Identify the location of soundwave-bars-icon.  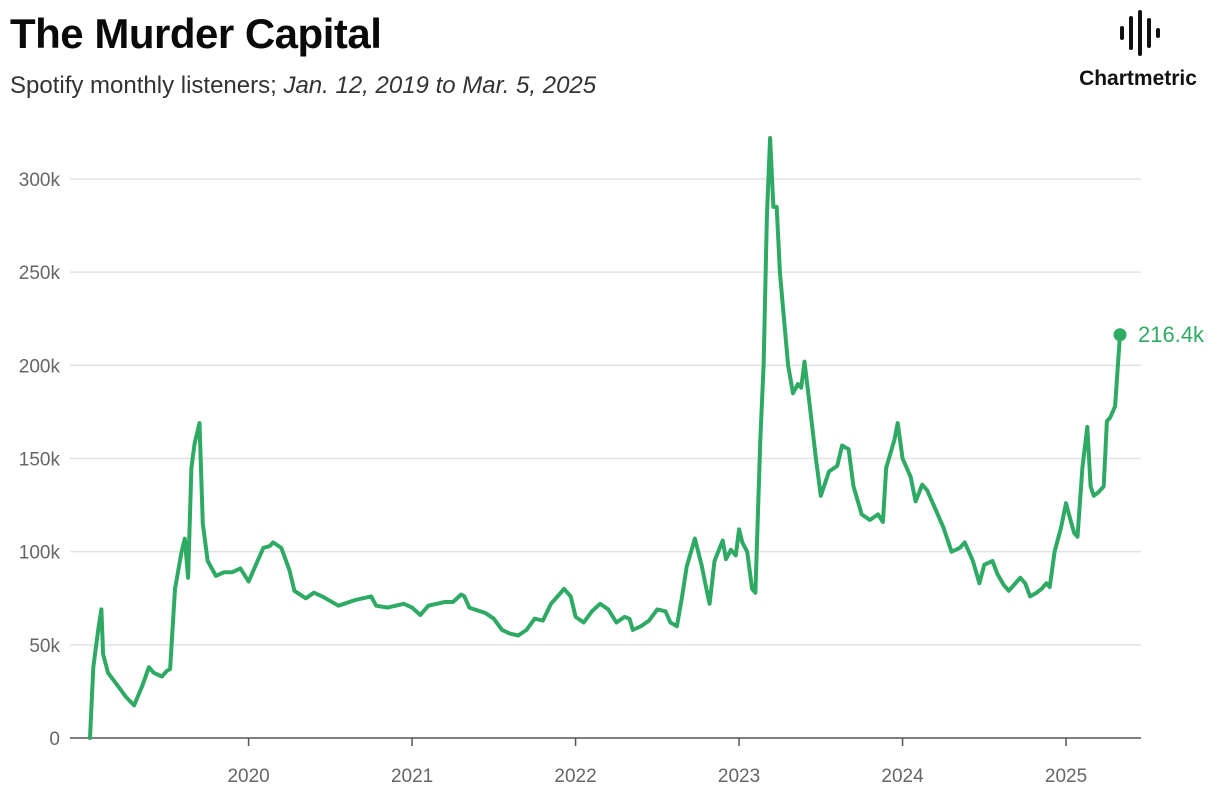
(1140, 33).